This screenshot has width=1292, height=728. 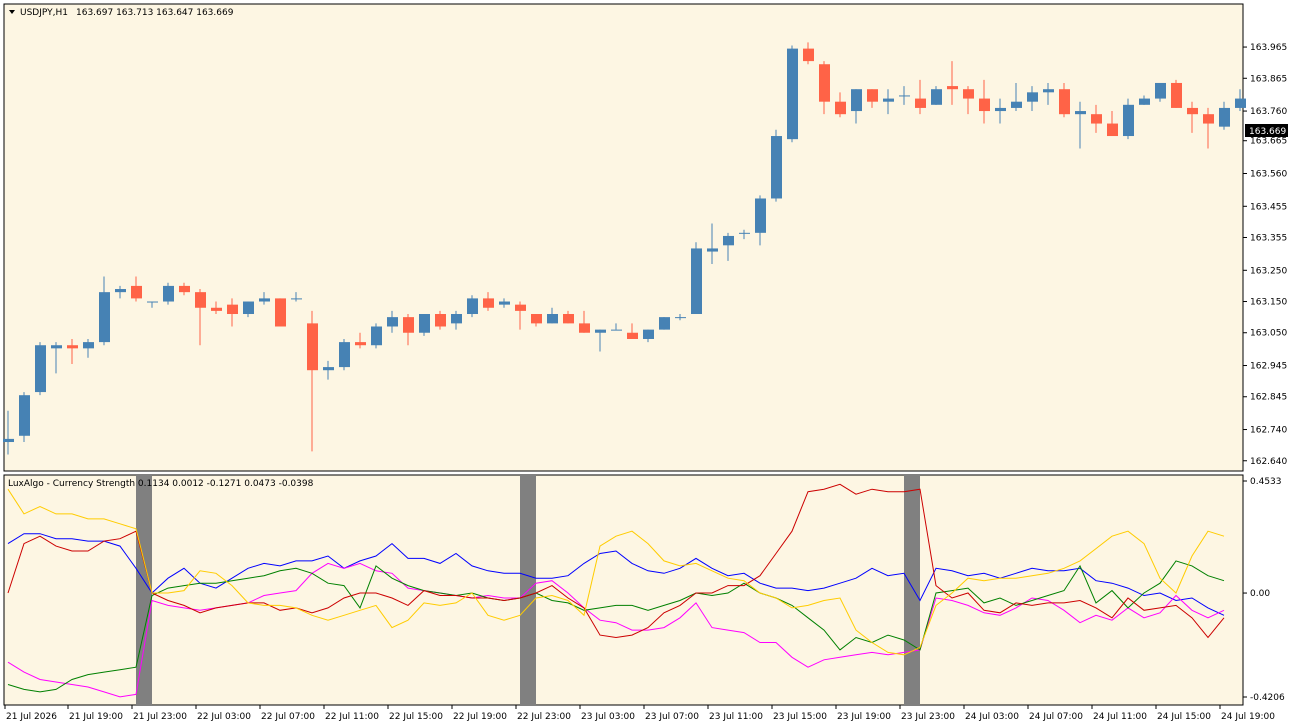 What do you see at coordinates (736, 717) in the screenshot?
I see `time-tick-label: 23 Jul 11:00` at bounding box center [736, 717].